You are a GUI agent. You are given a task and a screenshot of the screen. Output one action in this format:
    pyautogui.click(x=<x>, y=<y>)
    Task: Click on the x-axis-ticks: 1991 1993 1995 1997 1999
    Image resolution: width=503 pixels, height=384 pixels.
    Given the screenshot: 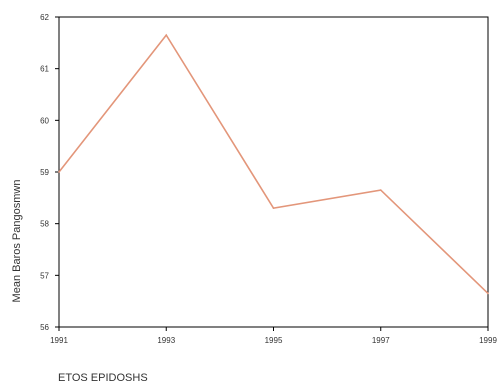 What is the action you would take?
    pyautogui.click(x=273, y=336)
    